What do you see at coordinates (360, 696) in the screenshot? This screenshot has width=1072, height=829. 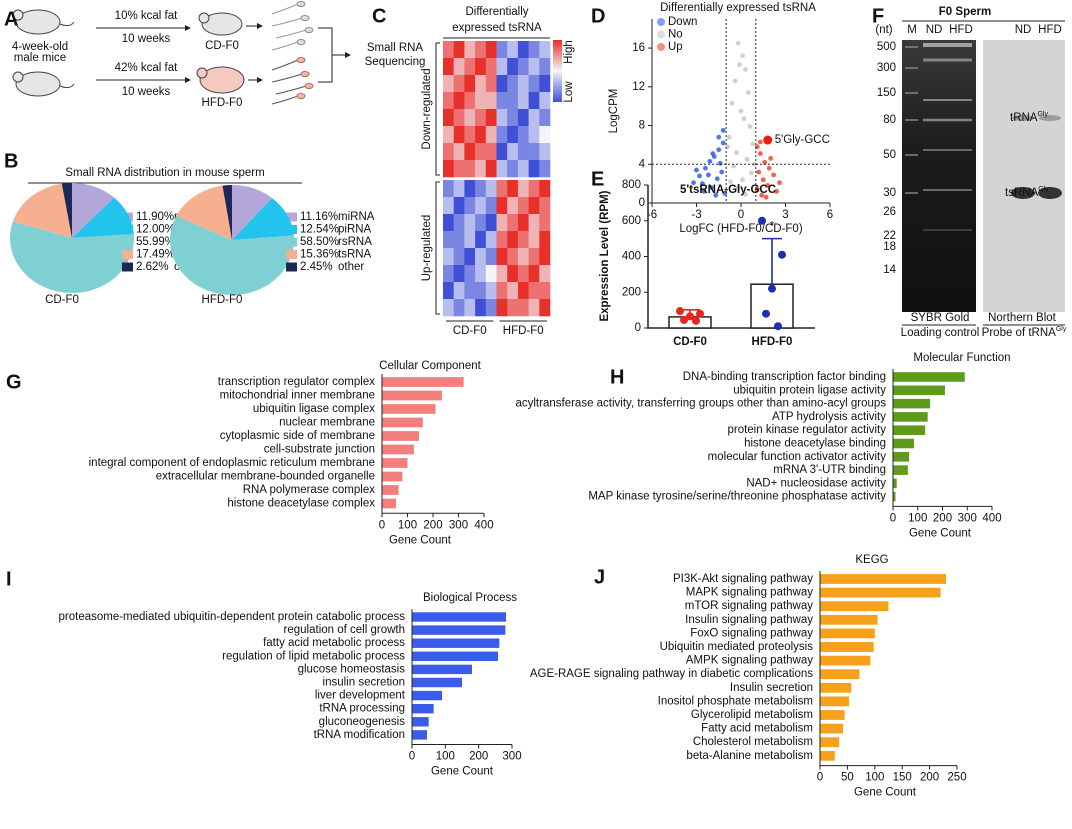 I see `category-label: liver development` at bounding box center [360, 696].